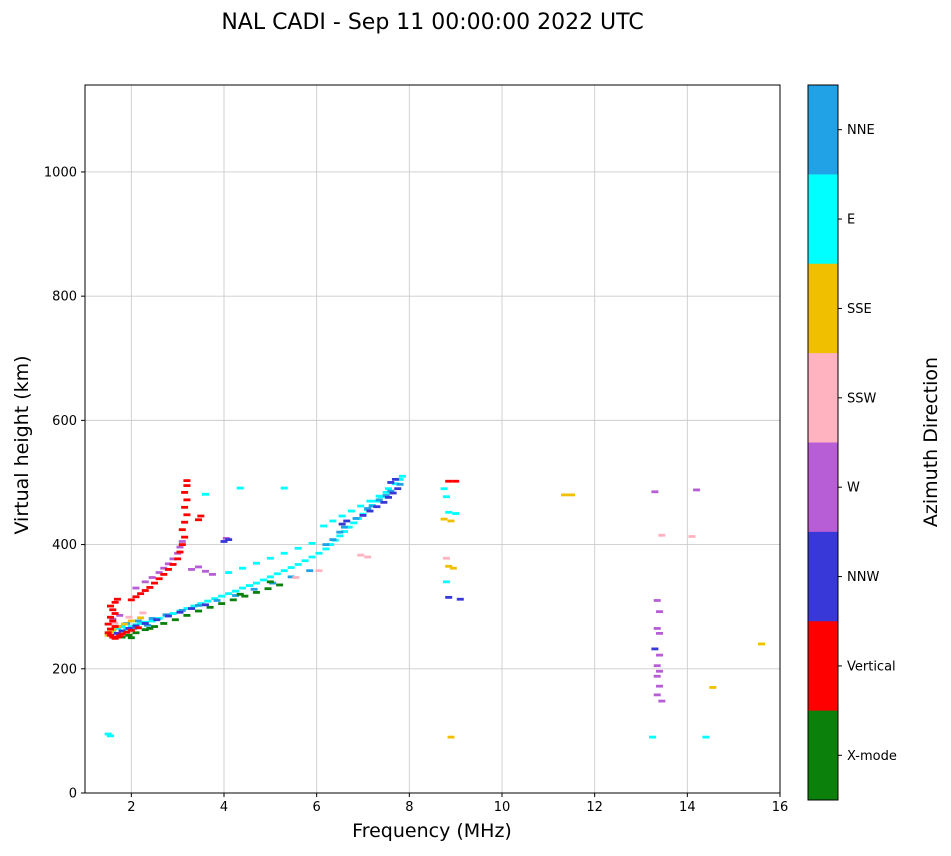 The image size is (951, 856). I want to click on y-tick-label: 200, so click(64, 669).